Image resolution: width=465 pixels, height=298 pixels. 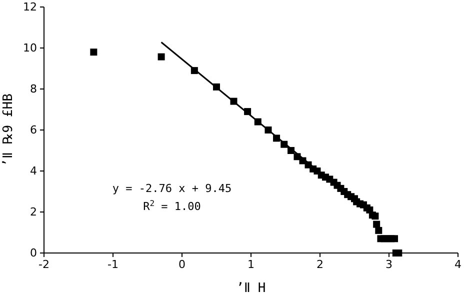 I want to click on x-tick-label: 0, so click(x=182, y=264).